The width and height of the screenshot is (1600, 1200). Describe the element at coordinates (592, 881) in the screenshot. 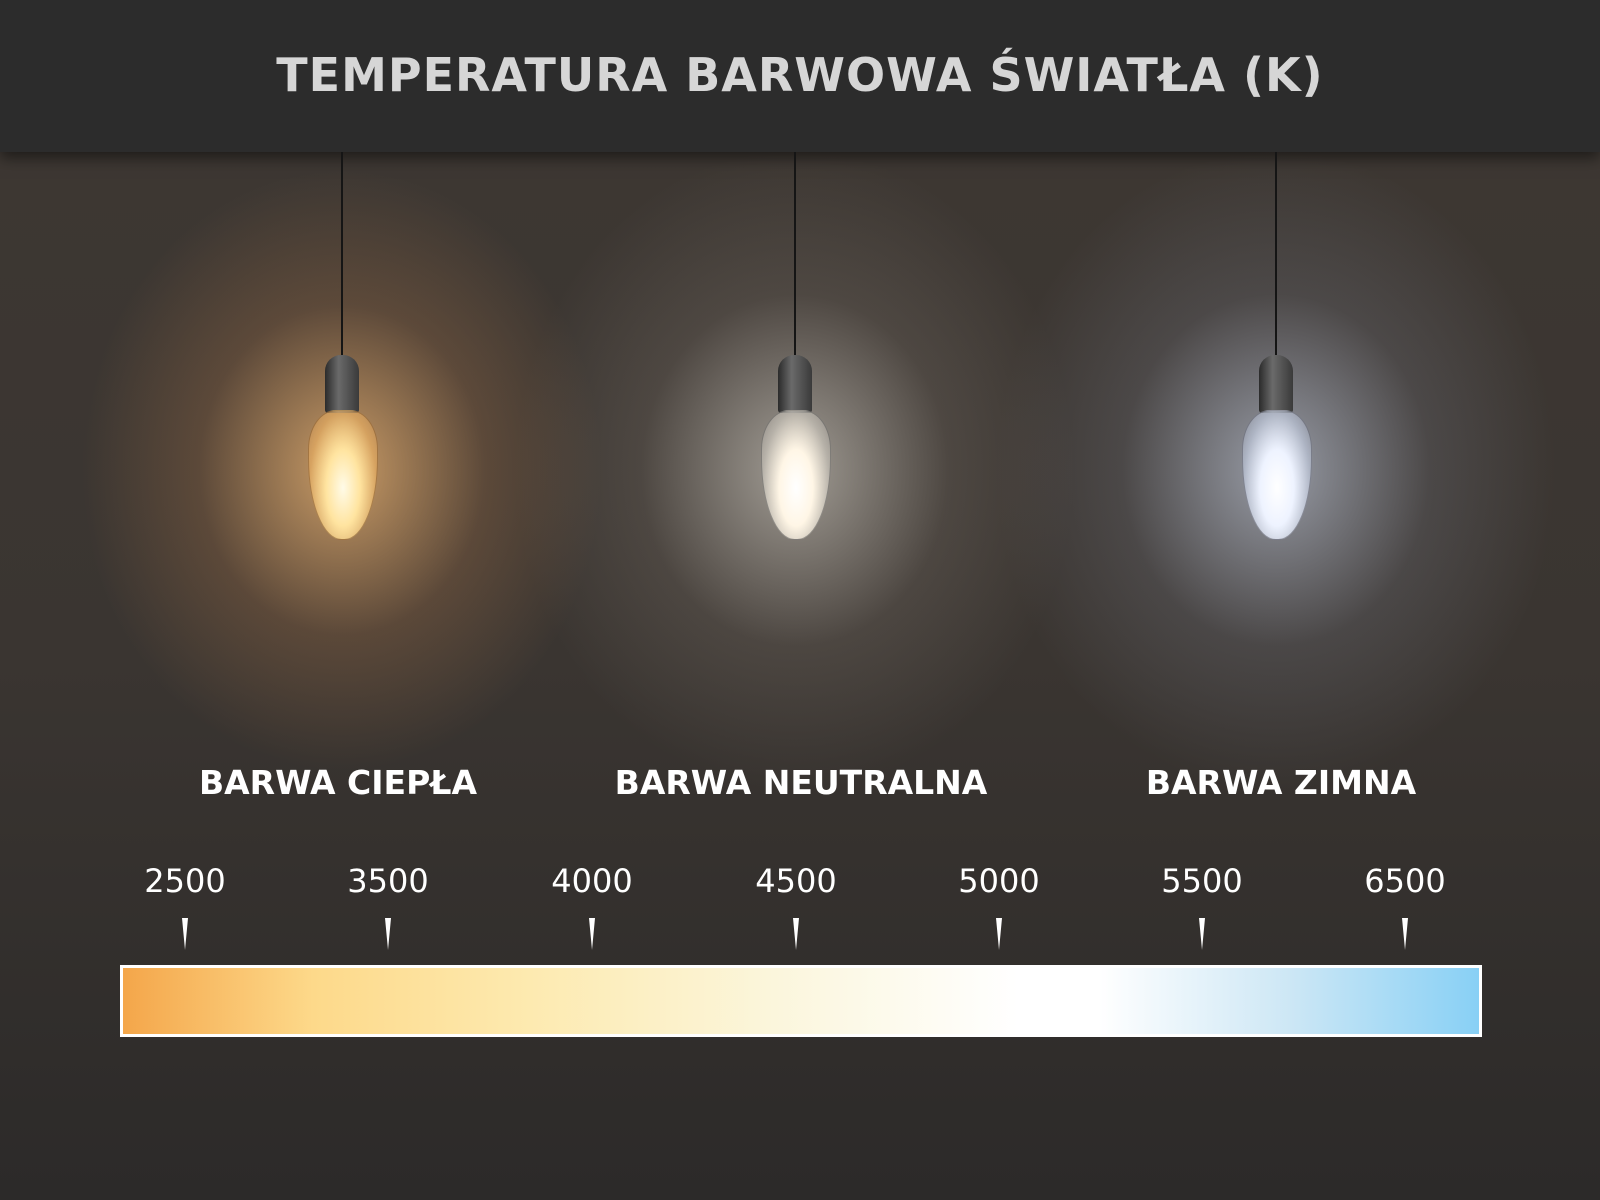

I see `tick-label: 4000` at that location.